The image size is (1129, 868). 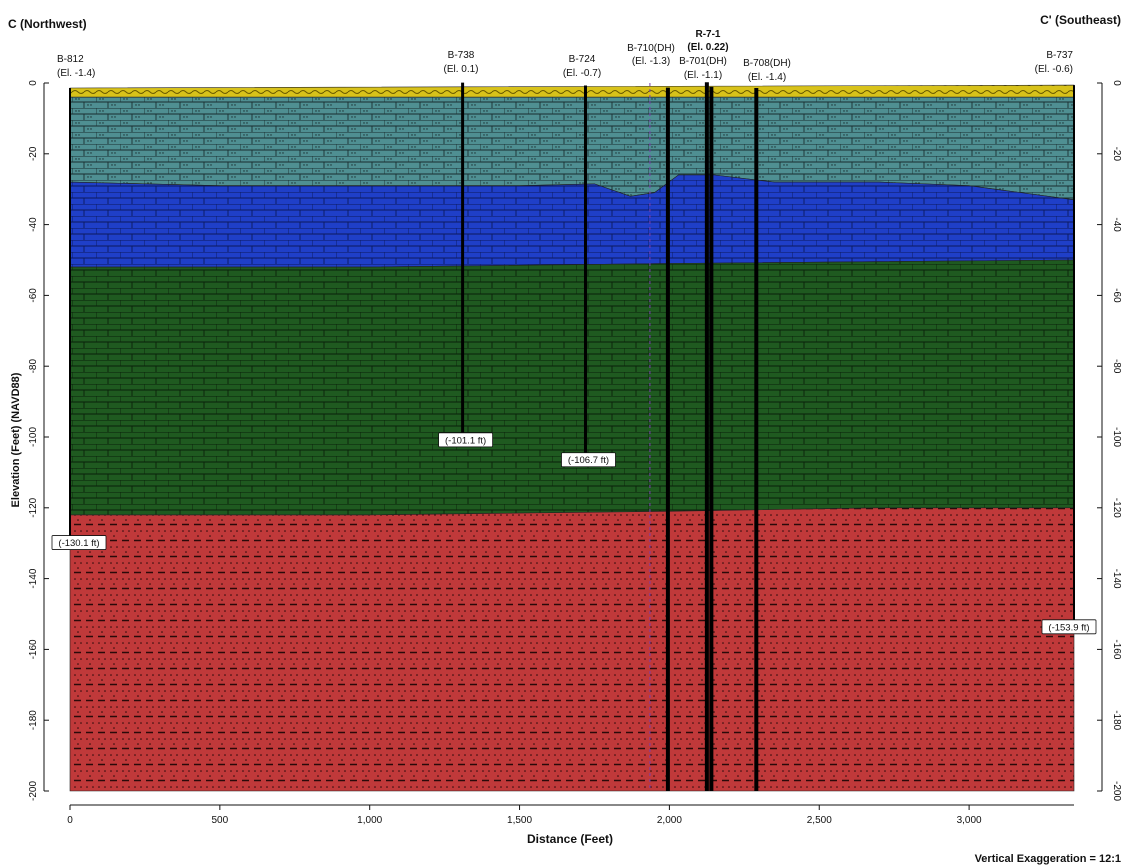 I want to click on boring-name-label: B-737, so click(x=1059, y=55).